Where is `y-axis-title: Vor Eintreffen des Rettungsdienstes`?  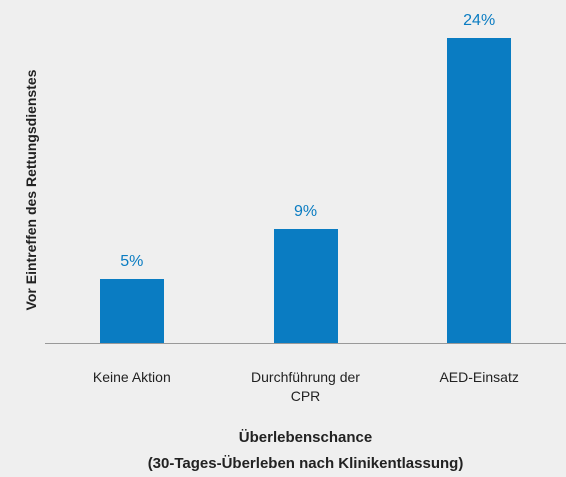
y-axis-title: Vor Eintreffen des Rettungsdienstes is located at coordinates (31, 190).